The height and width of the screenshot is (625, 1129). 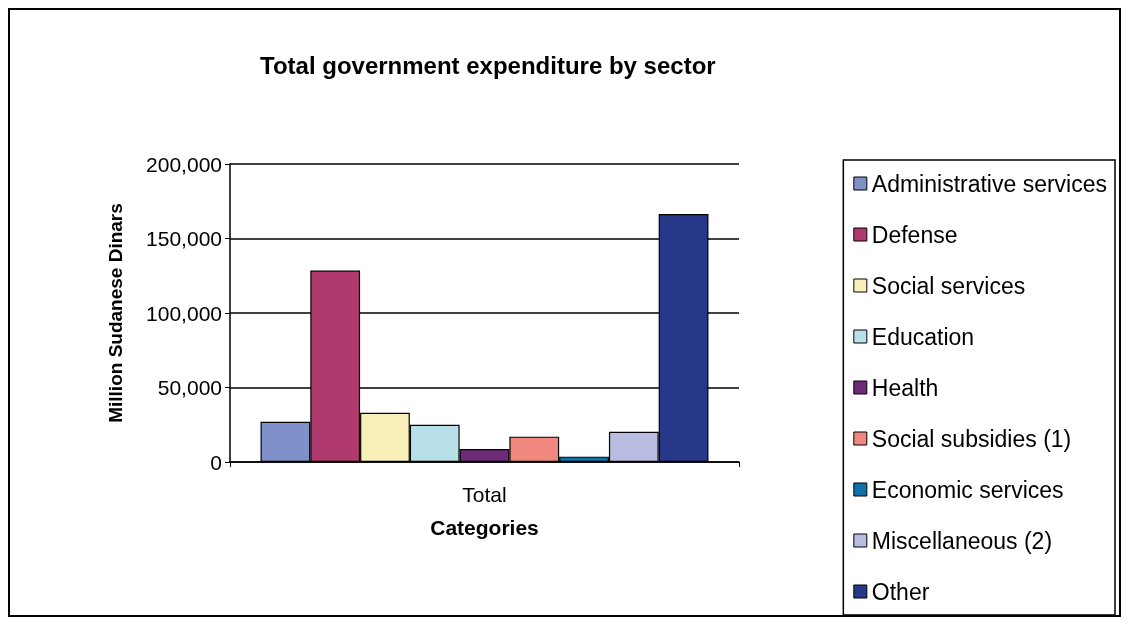 What do you see at coordinates (115, 313) in the screenshot?
I see `y-axis-title: Million Sudanese Dinars` at bounding box center [115, 313].